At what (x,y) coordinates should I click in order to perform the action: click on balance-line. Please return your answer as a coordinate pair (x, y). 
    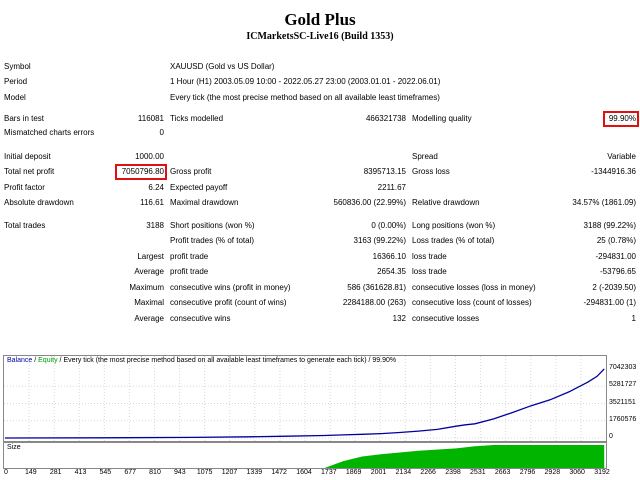
    Looking at the image, I should click on (304, 403).